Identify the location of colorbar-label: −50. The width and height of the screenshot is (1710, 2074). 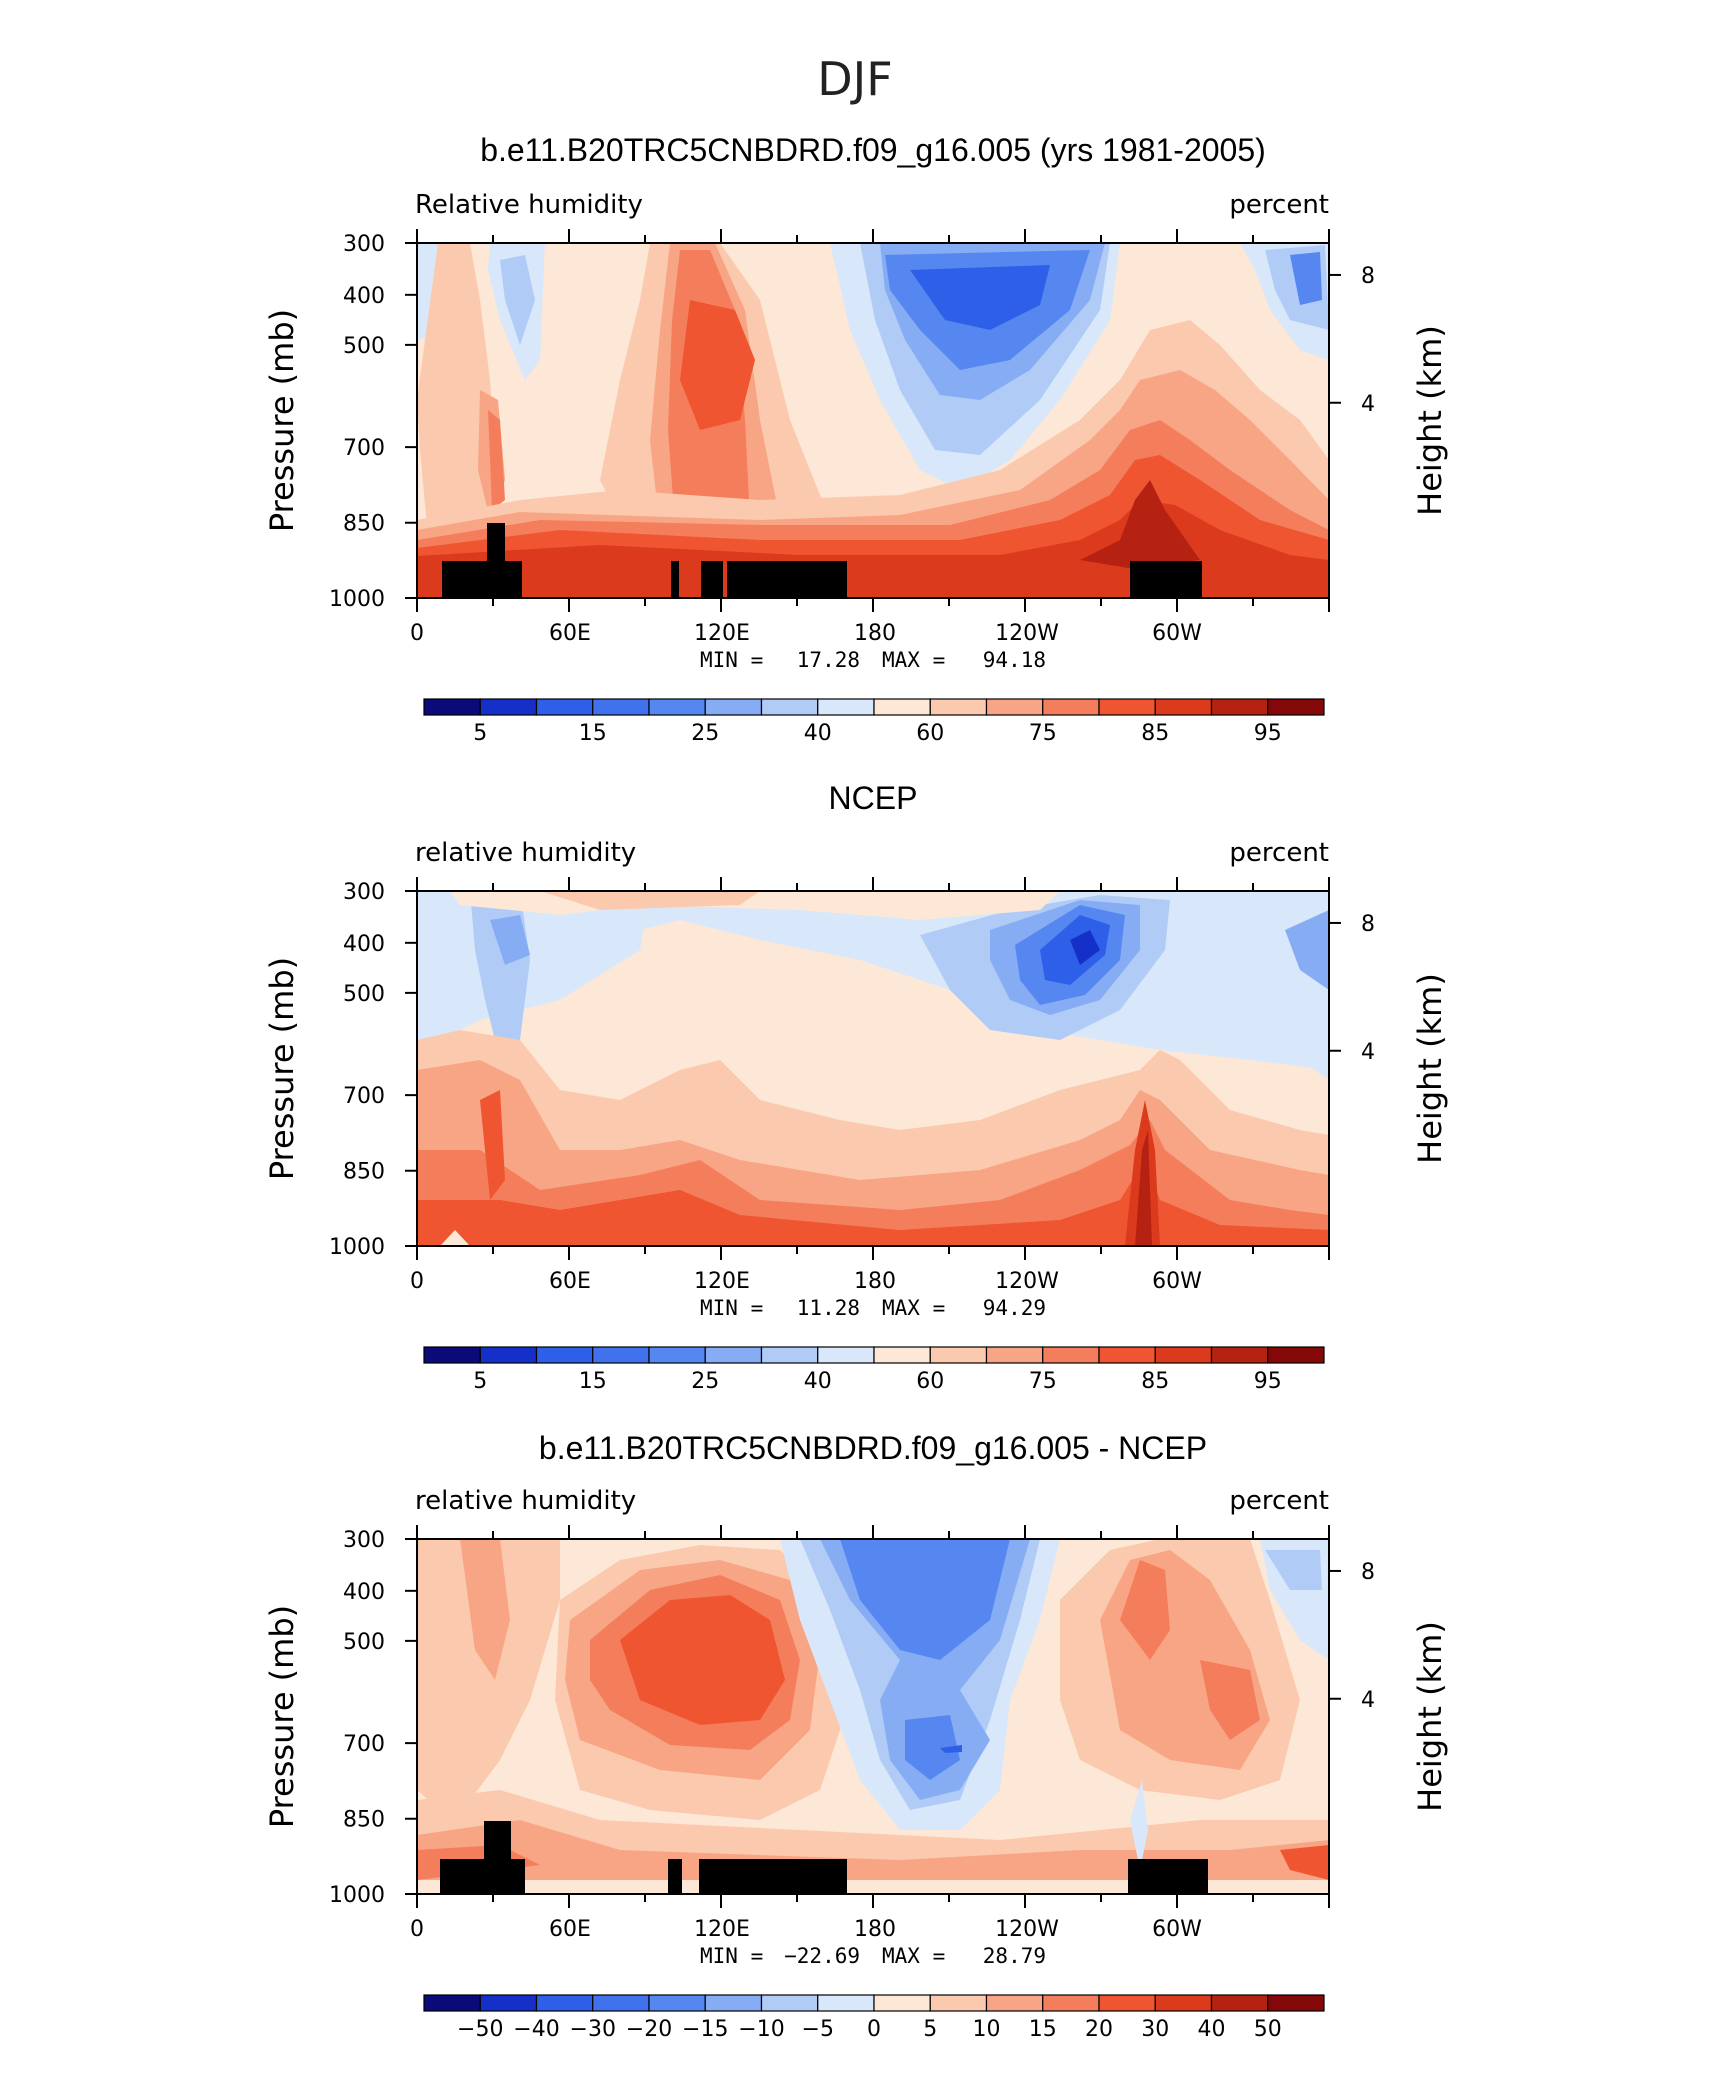
(480, 2029).